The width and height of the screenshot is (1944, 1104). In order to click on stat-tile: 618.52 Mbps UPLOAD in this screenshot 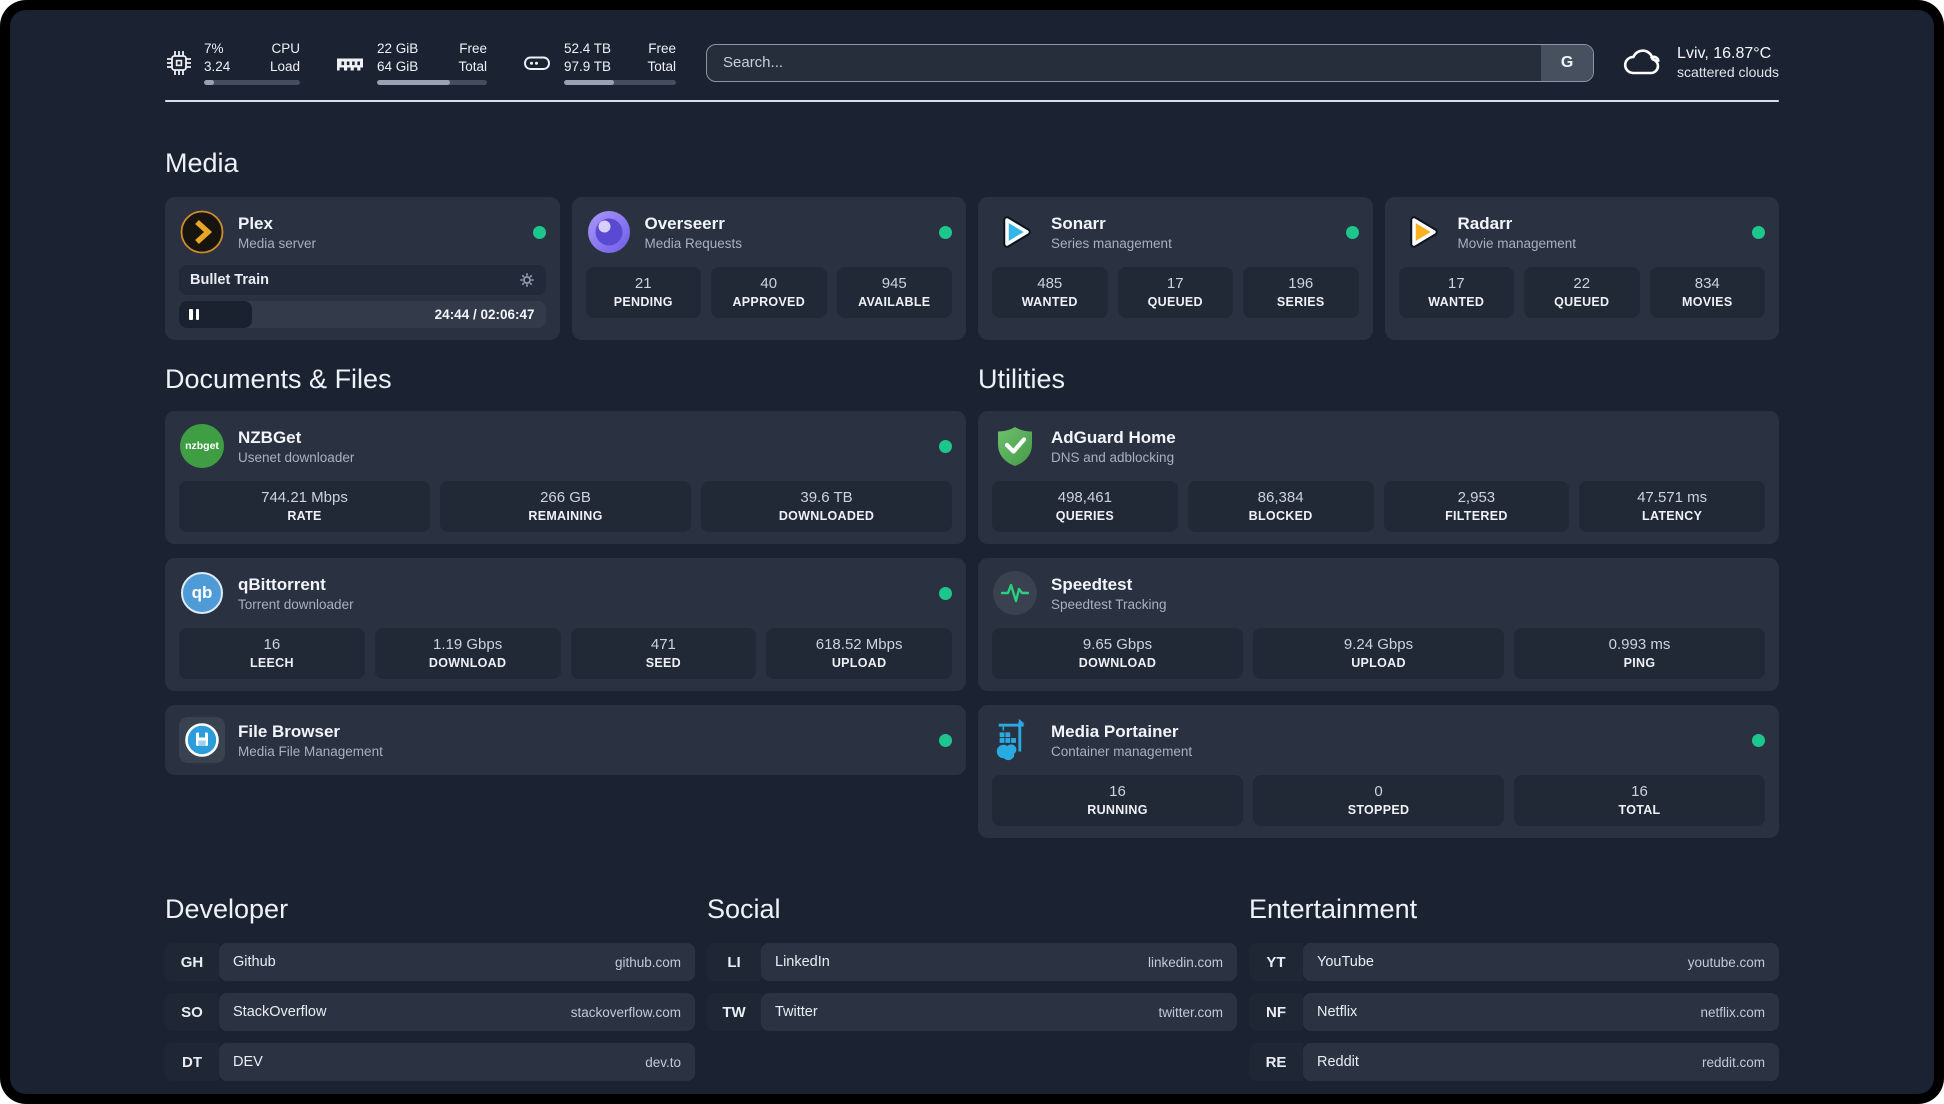, I will do `click(859, 654)`.